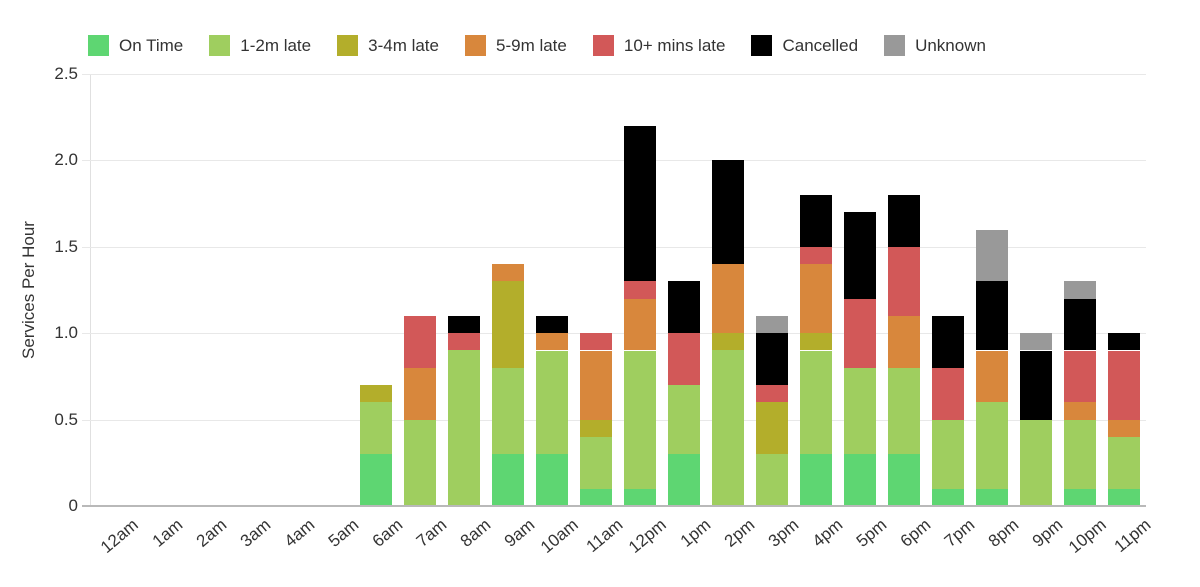 Image resolution: width=1200 pixels, height=587 pixels. Describe the element at coordinates (684, 359) in the screenshot. I see `segment-1pm-10-mins-late` at that location.